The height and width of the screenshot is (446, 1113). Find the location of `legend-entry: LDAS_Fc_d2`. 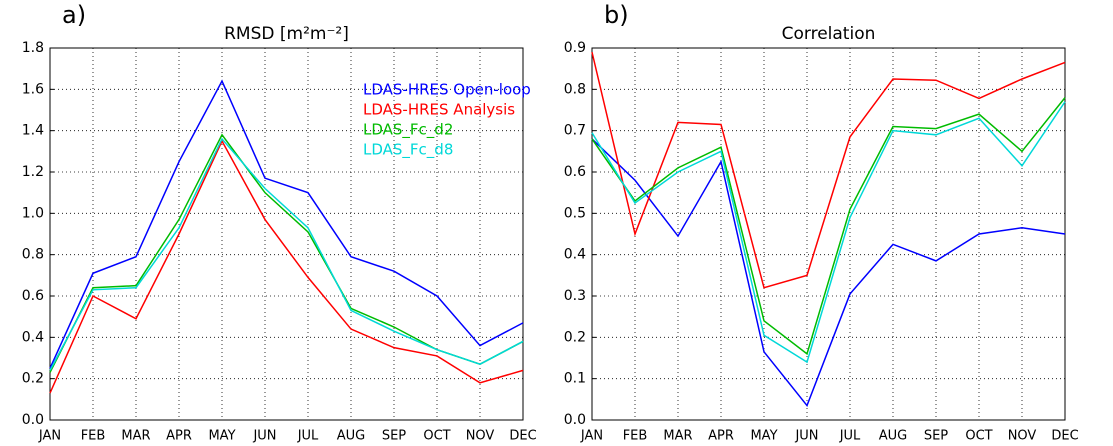

legend-entry: LDAS_Fc_d2 is located at coordinates (408, 130).